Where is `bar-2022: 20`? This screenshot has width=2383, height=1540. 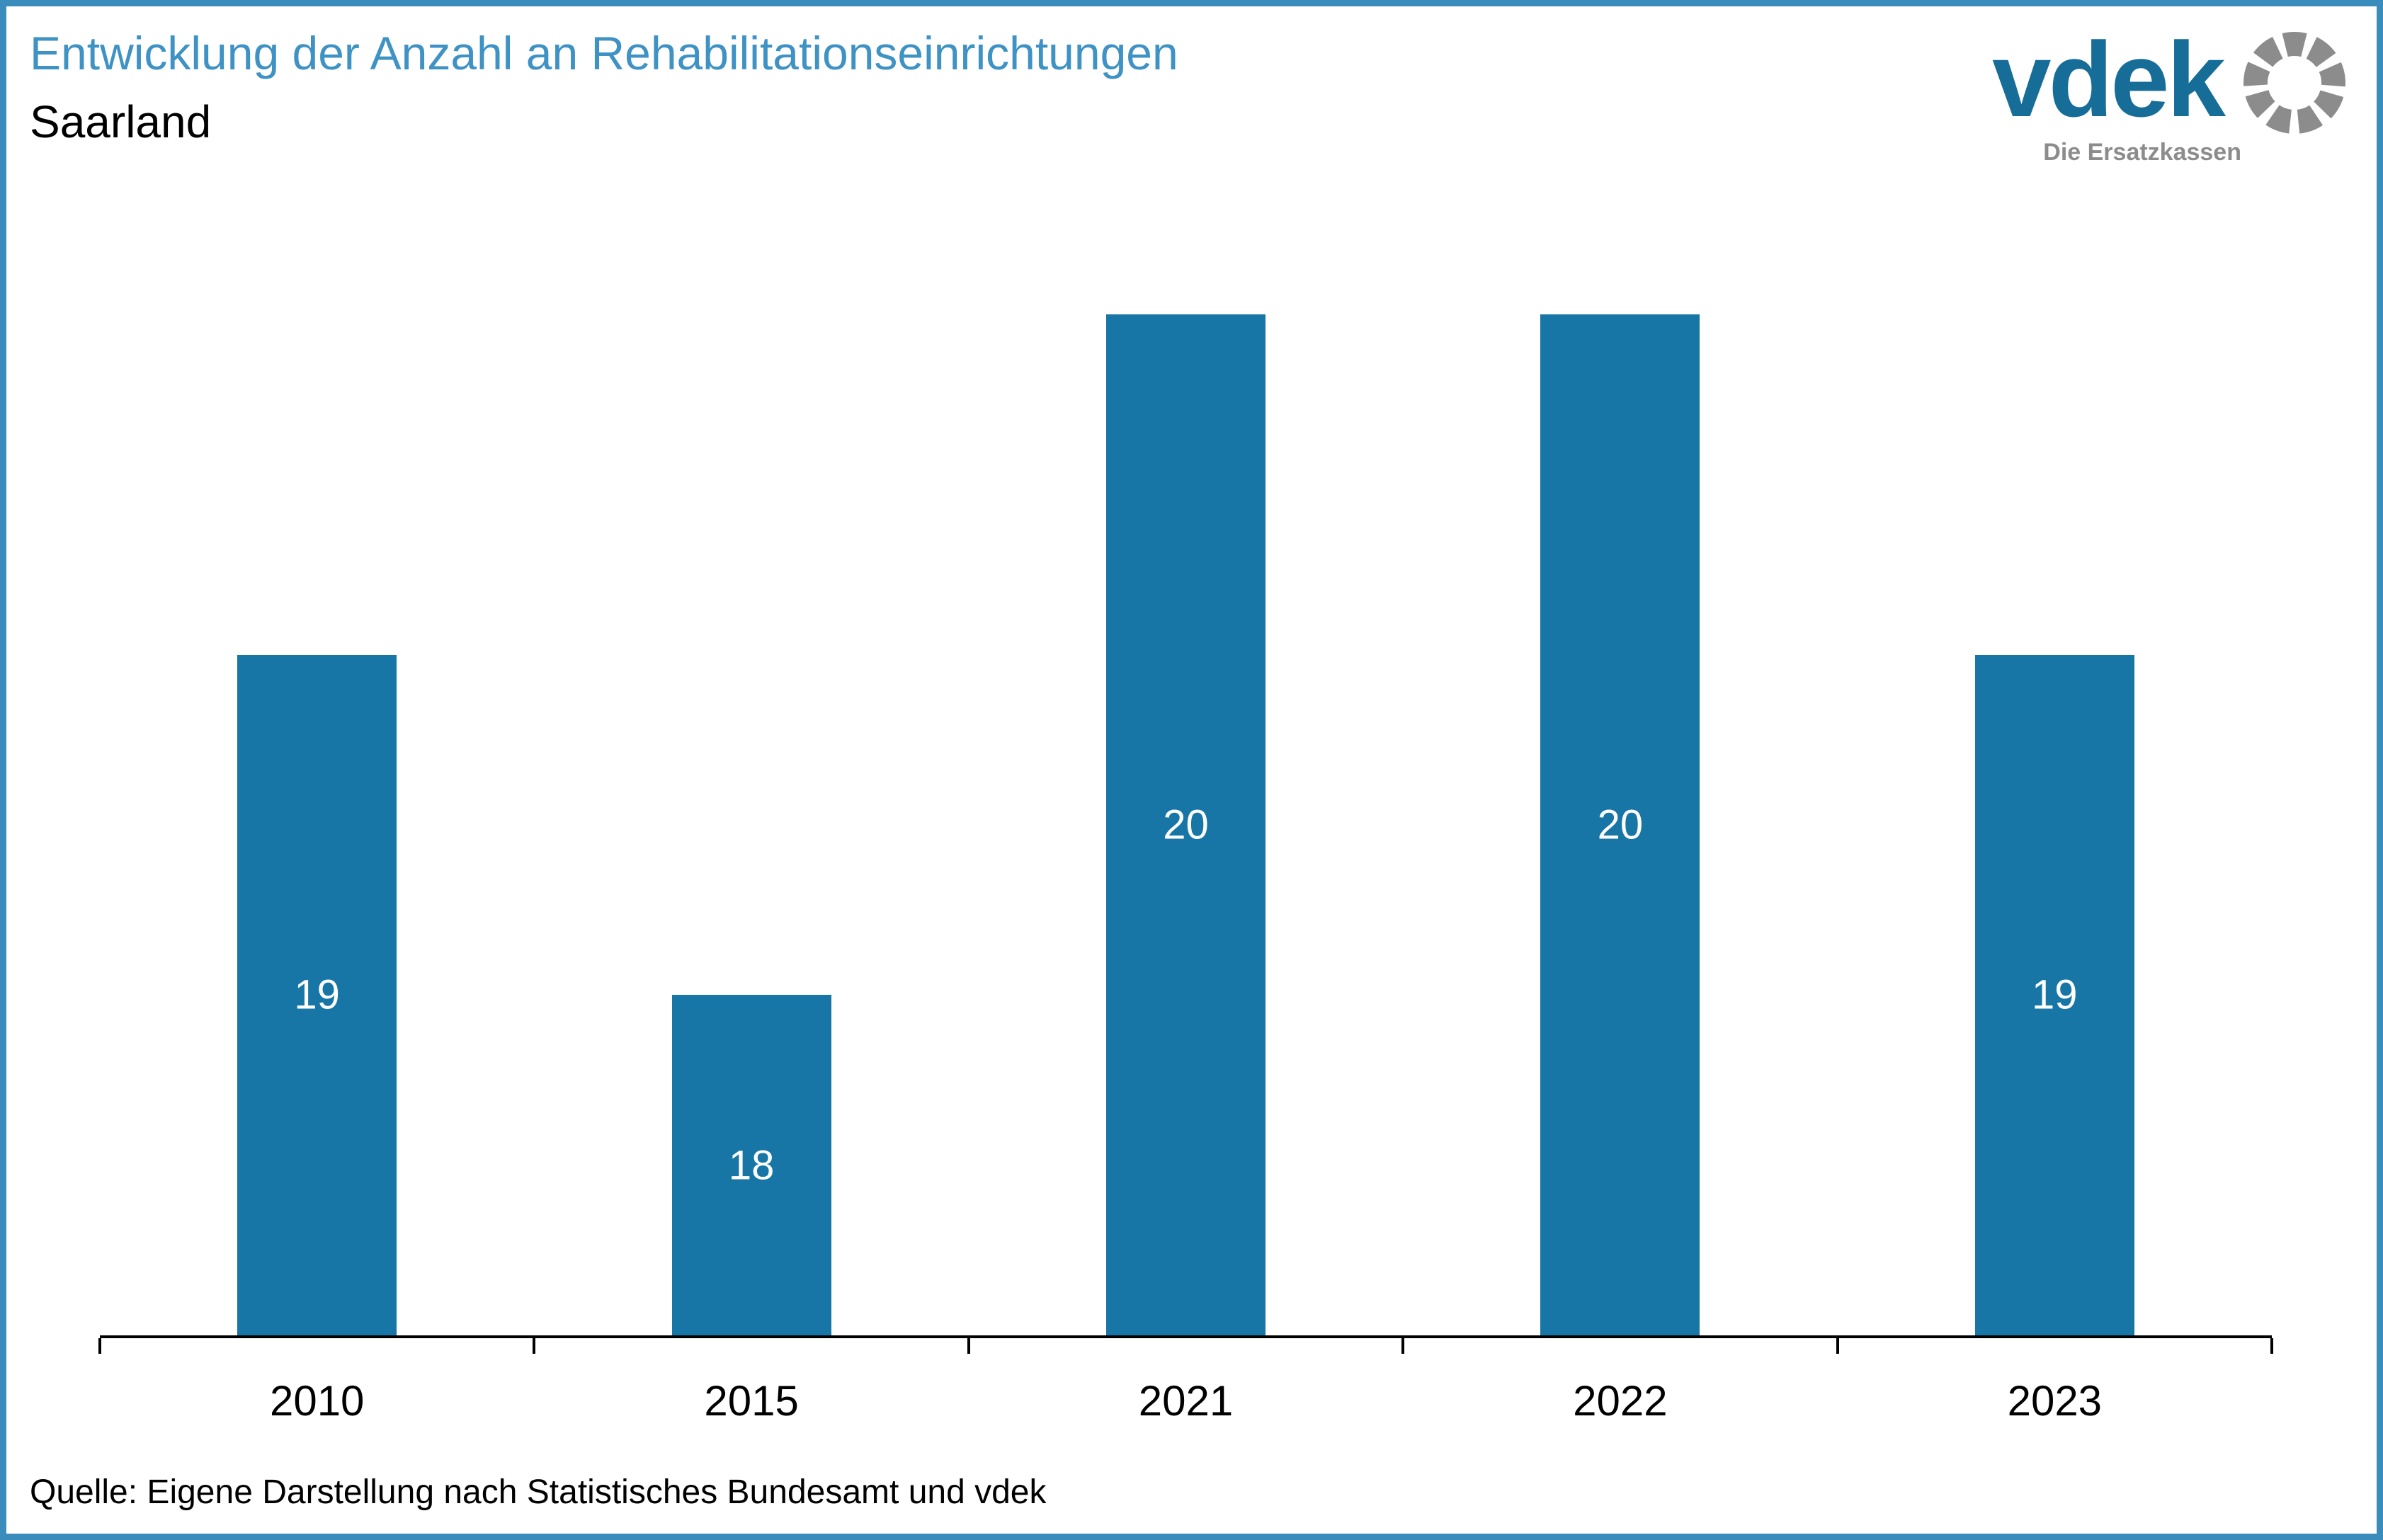 bar-2022: 20 is located at coordinates (1620, 825).